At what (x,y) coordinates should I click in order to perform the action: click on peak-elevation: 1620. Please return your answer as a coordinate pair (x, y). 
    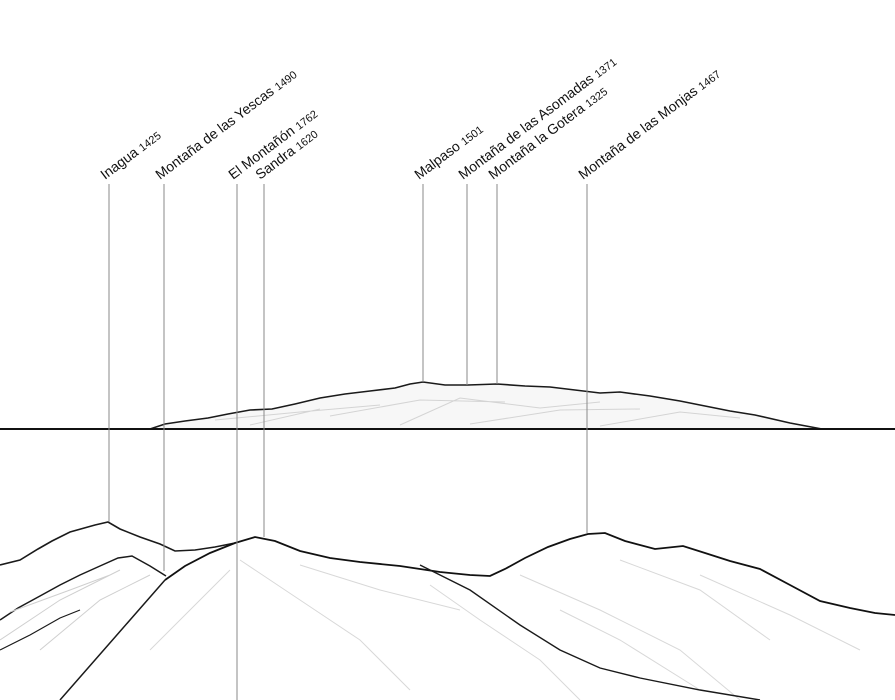
    Looking at the image, I should click on (307, 140).